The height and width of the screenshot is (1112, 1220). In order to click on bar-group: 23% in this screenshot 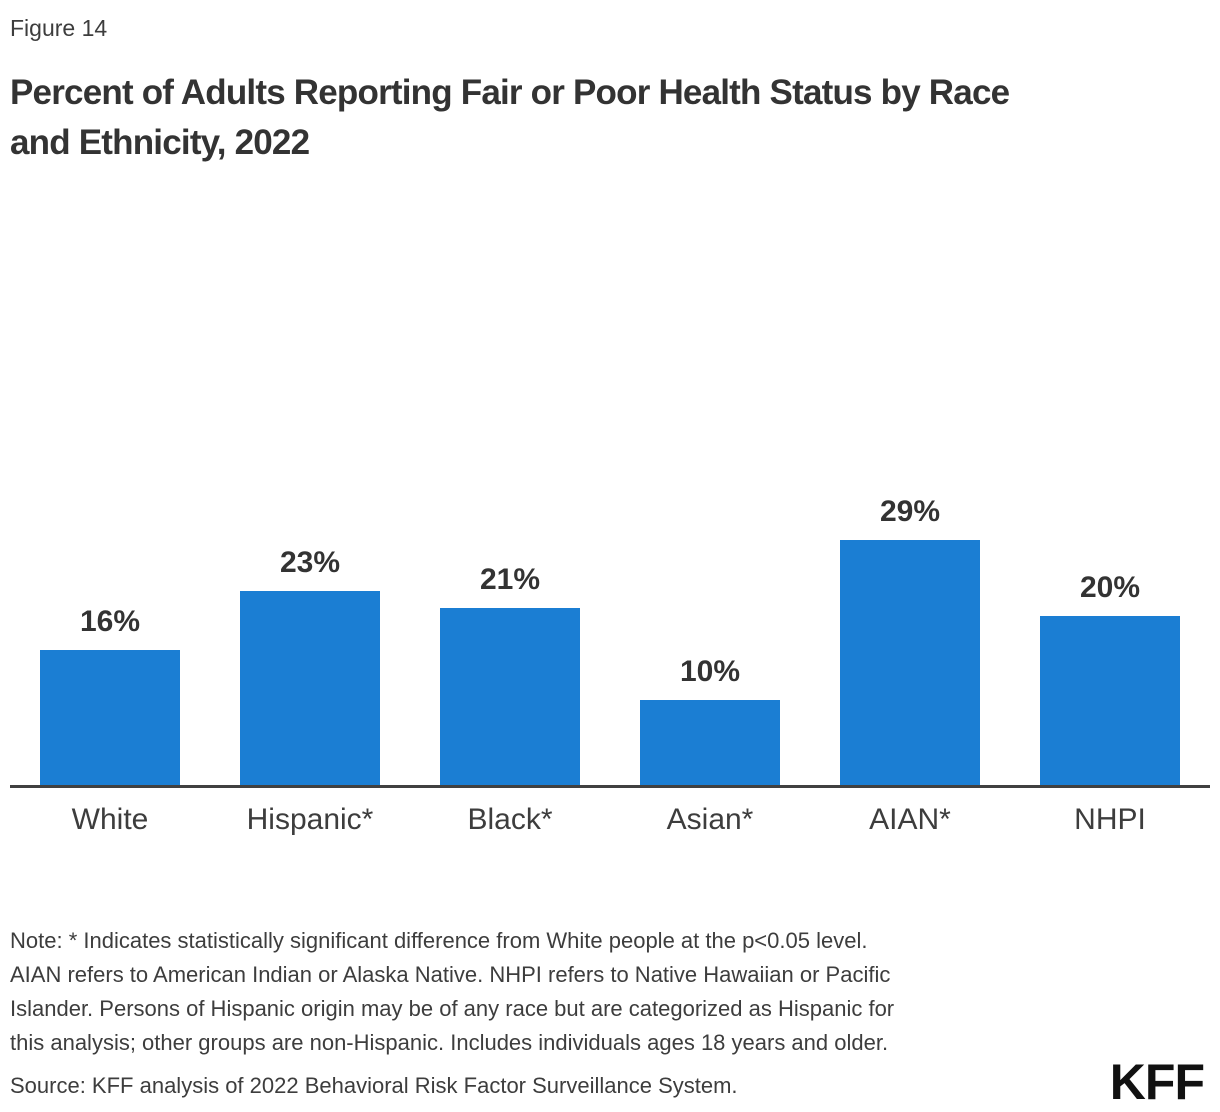, I will do `click(310, 665)`.